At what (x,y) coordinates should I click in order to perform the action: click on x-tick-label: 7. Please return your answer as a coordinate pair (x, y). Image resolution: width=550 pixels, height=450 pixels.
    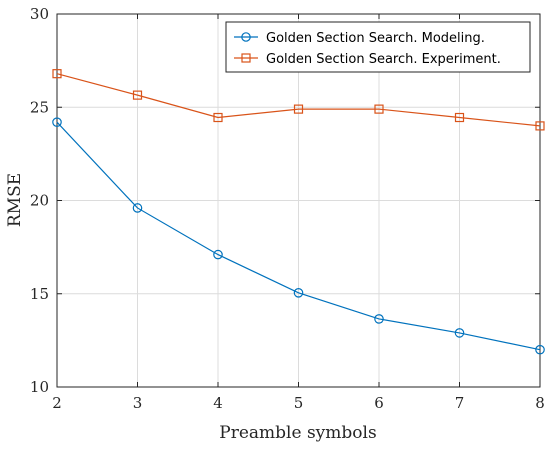
    Looking at the image, I should click on (460, 403).